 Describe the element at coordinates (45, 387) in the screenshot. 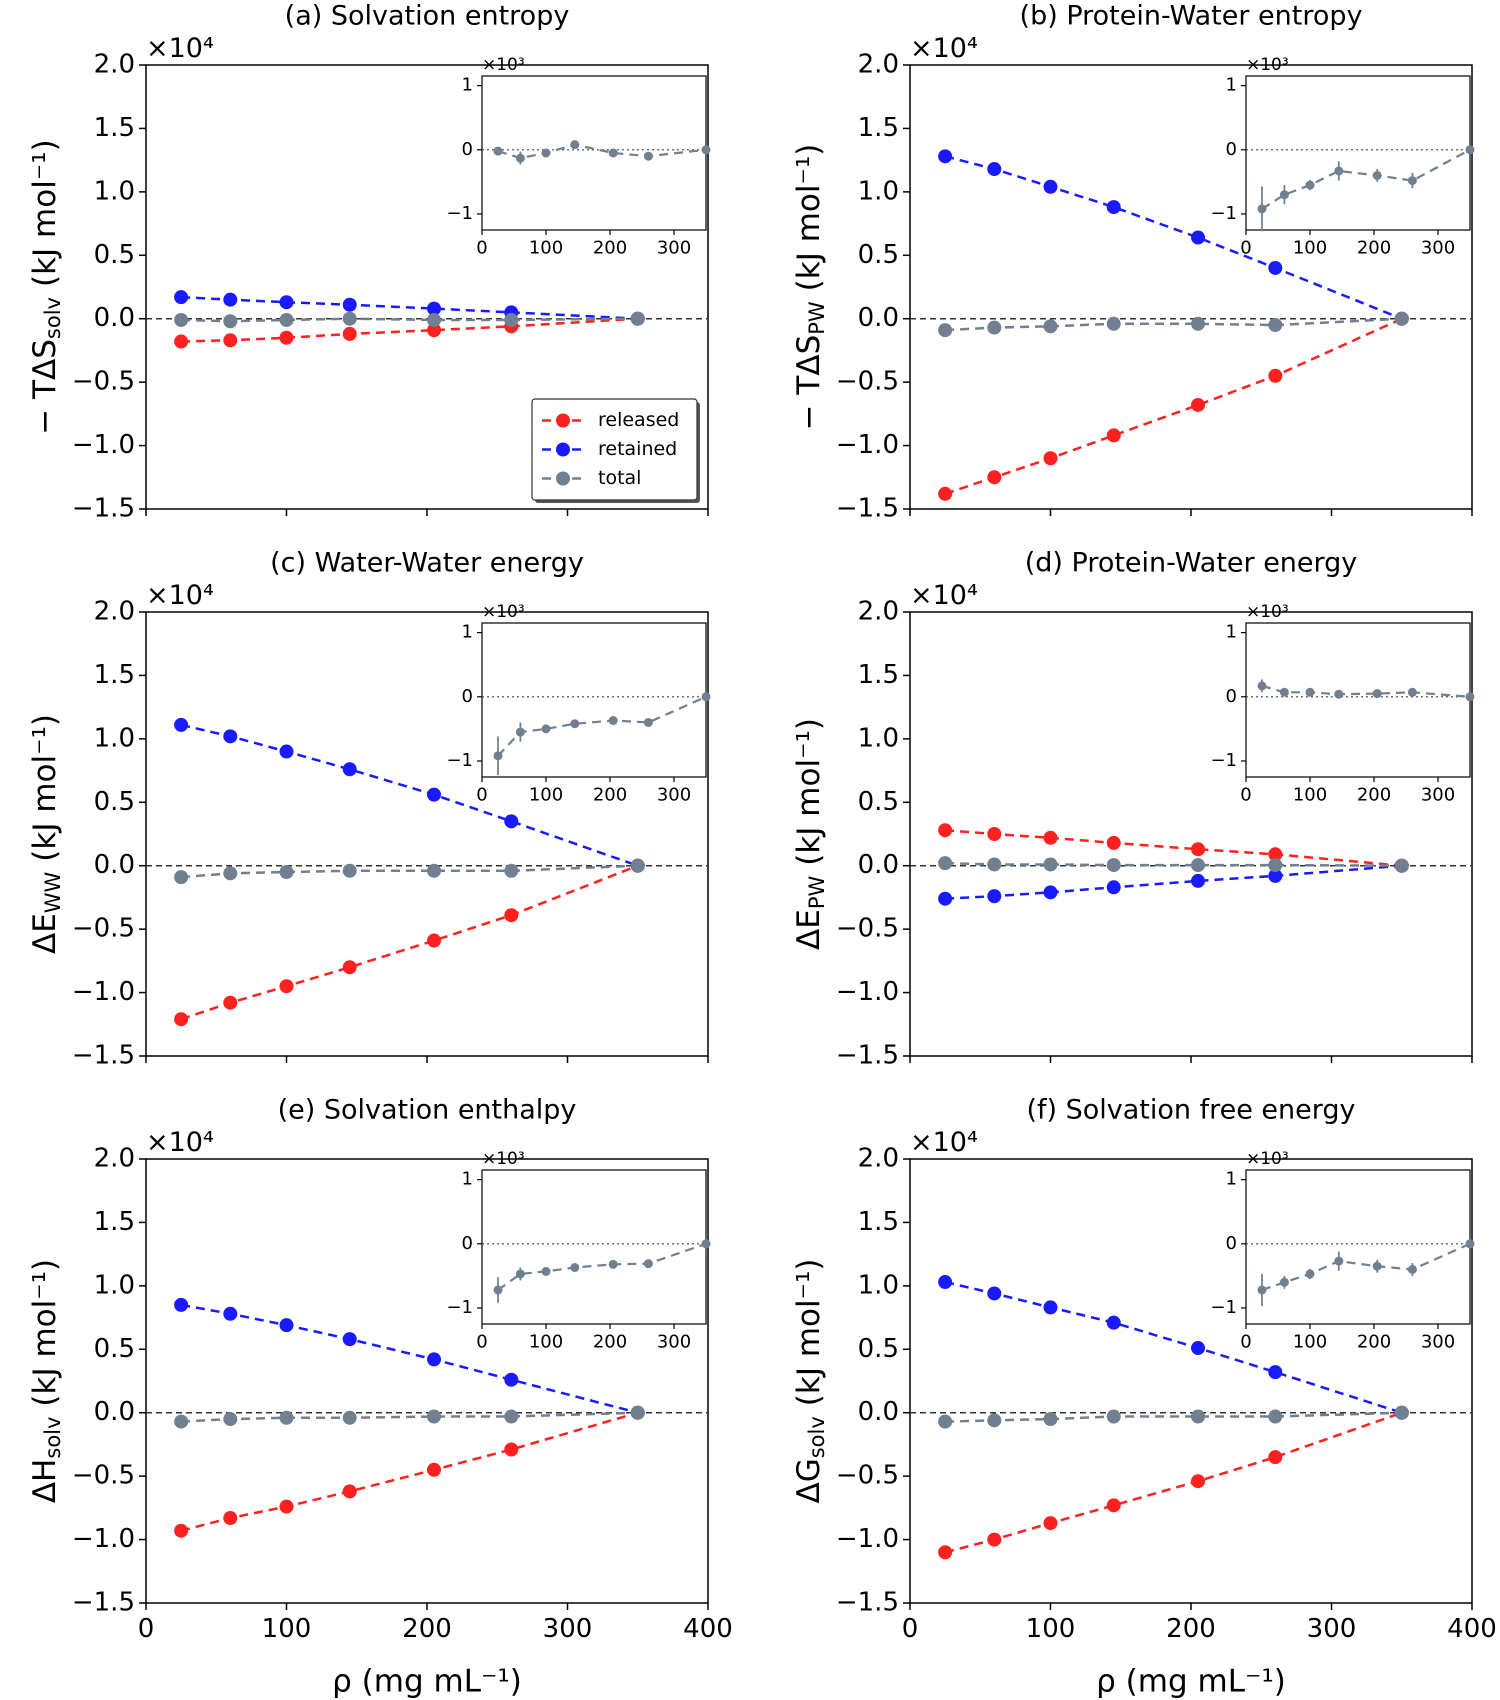

I see `y-label-main: − TΔS` at that location.